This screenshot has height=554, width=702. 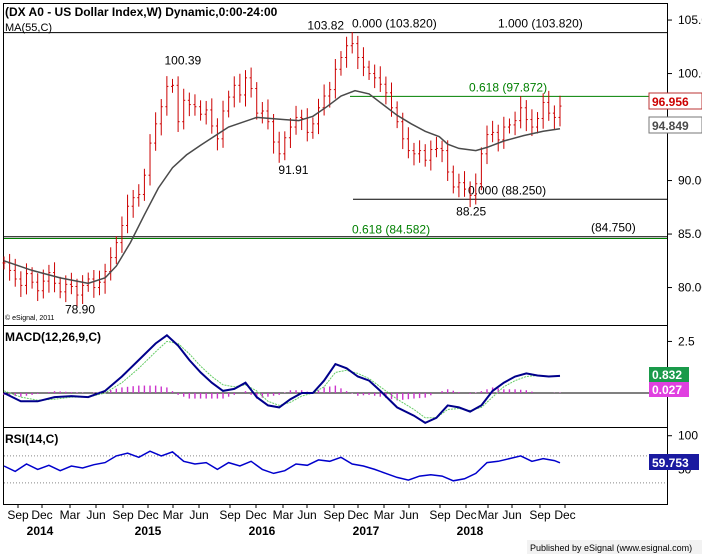 What do you see at coordinates (31, 439) in the screenshot?
I see `rsi-label: RSI(14,C)` at bounding box center [31, 439].